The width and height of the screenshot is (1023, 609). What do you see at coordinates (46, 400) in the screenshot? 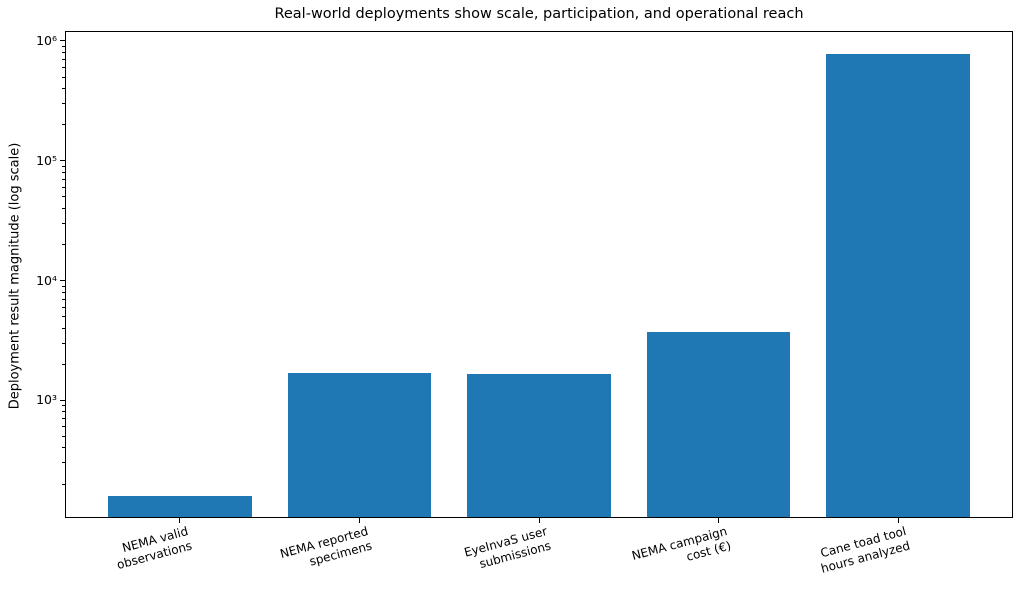
I see `y-tick-label: 10³` at bounding box center [46, 400].